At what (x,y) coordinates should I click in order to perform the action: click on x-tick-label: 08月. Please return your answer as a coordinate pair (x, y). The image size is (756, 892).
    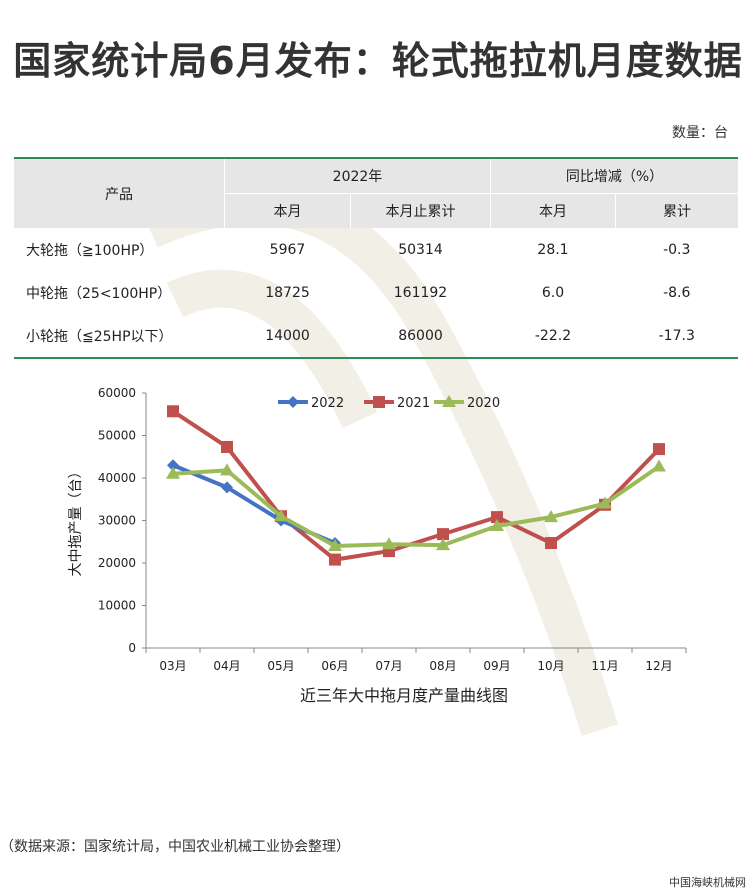
    Looking at the image, I should click on (442, 666).